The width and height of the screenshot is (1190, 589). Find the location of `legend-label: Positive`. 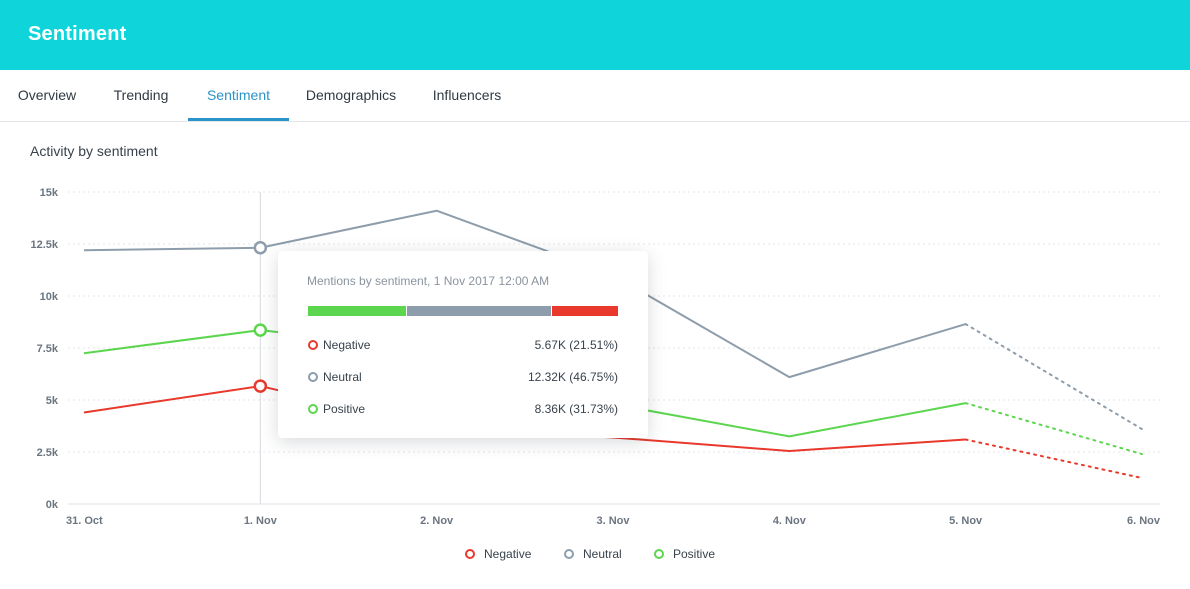

legend-label: Positive is located at coordinates (694, 554).